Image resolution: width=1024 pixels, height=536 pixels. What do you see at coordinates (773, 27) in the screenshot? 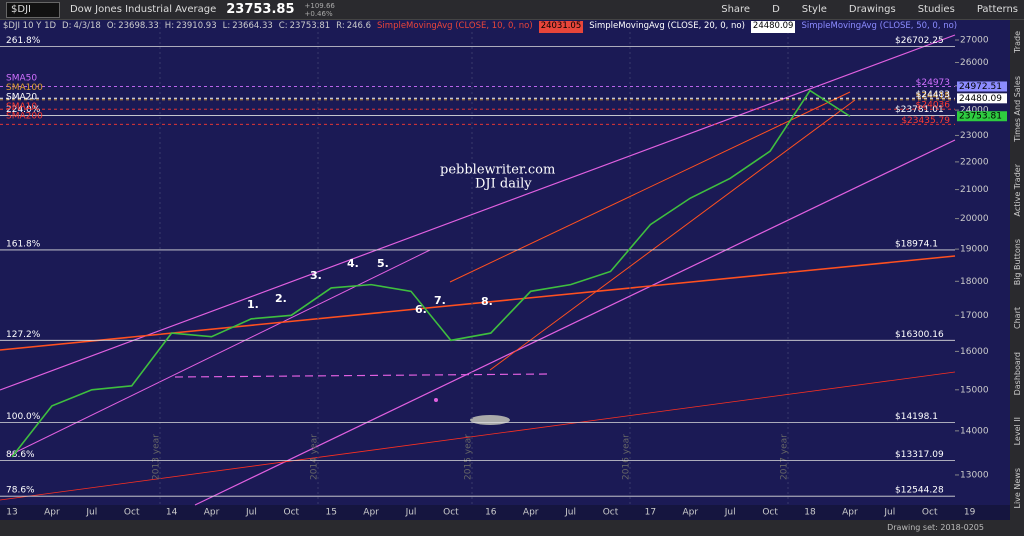
I see `study-value: 24480.09` at bounding box center [773, 27].